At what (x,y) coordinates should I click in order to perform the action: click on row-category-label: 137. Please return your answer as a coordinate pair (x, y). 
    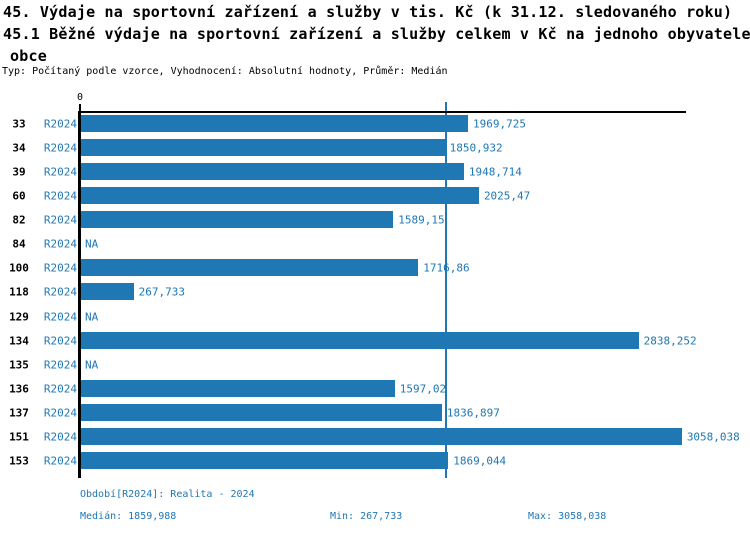
    Looking at the image, I should click on (19, 413).